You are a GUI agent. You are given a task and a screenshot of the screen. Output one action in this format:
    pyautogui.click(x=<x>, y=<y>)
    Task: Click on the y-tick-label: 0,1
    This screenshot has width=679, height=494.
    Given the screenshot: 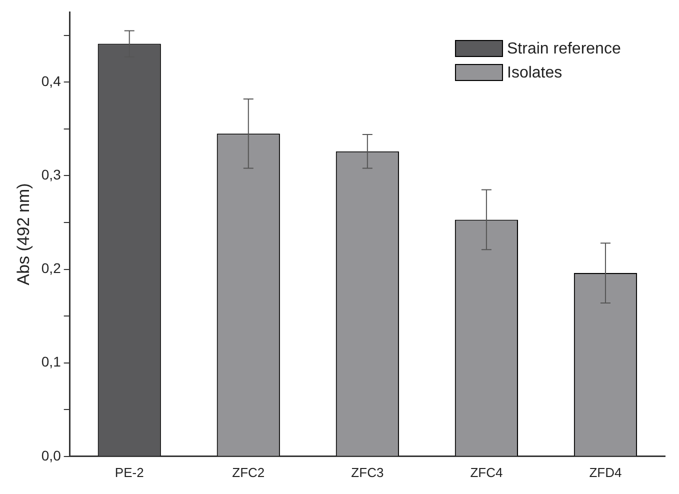 What is the action you would take?
    pyautogui.click(x=51, y=362)
    